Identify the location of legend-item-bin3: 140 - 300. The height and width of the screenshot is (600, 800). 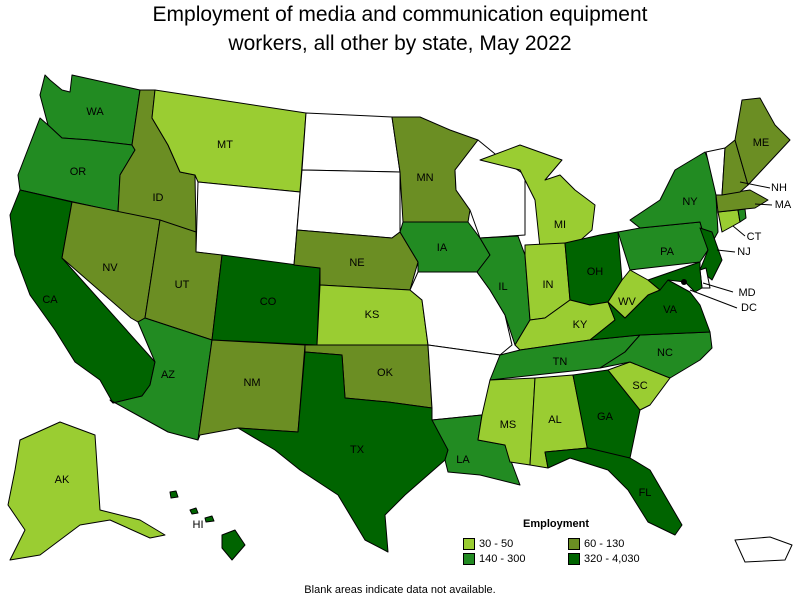
(515, 559).